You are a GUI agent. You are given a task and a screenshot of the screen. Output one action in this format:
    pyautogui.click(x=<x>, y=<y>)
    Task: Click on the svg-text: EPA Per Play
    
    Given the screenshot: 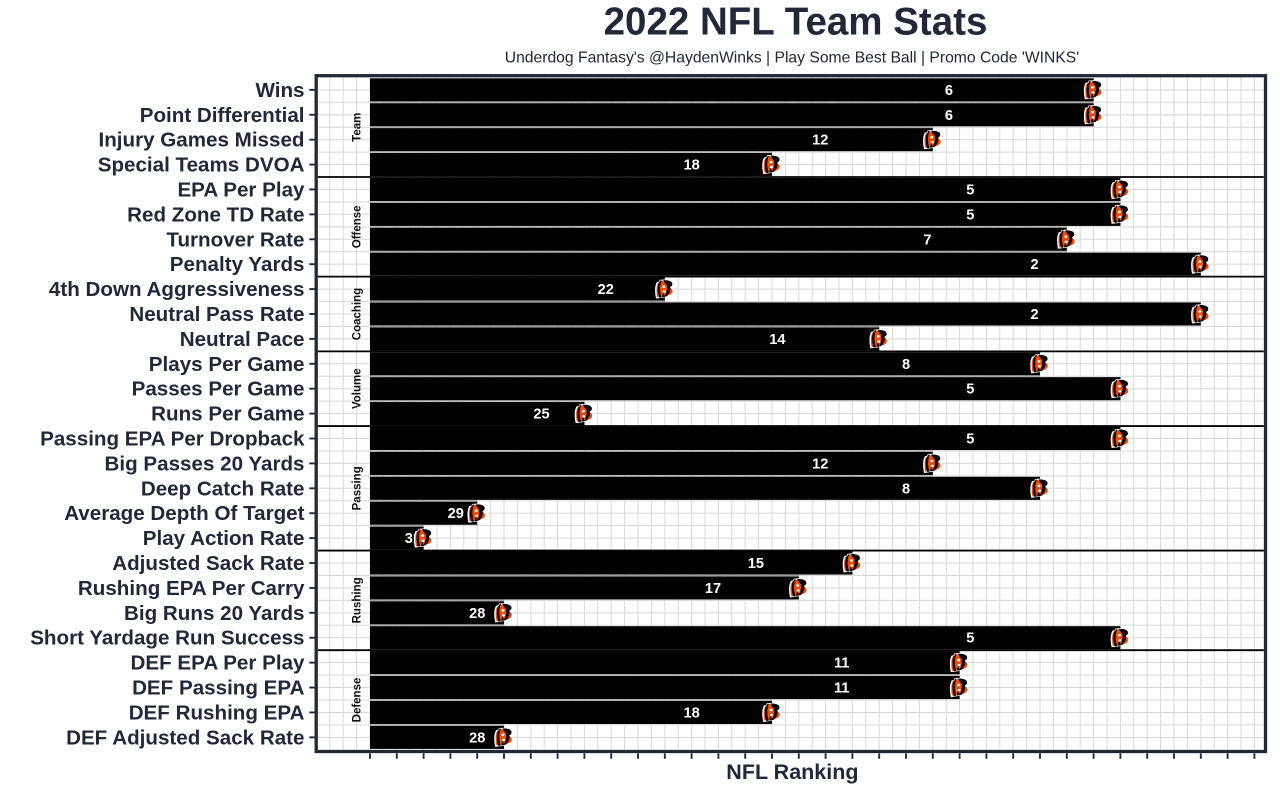 What is the action you would take?
    pyautogui.click(x=241, y=189)
    